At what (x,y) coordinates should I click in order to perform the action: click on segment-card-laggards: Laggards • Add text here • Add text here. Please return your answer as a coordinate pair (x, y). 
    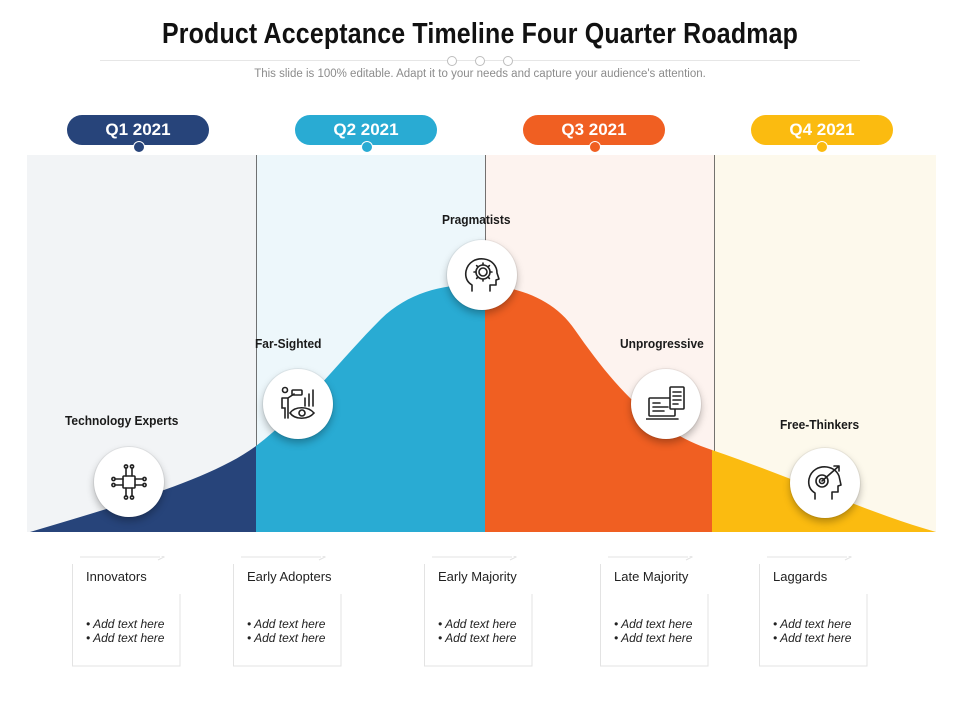
    Looking at the image, I should click on (813, 611).